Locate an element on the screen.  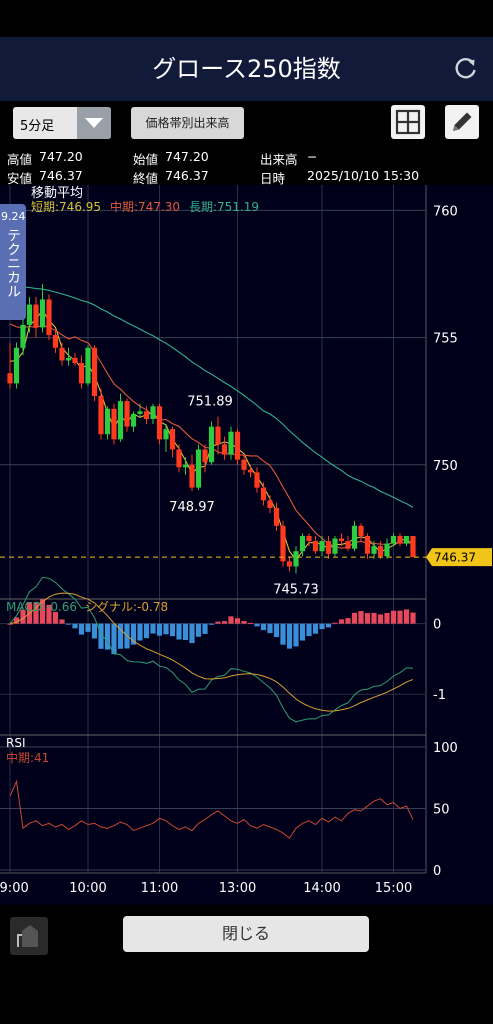
draw-button is located at coordinates (462, 122).